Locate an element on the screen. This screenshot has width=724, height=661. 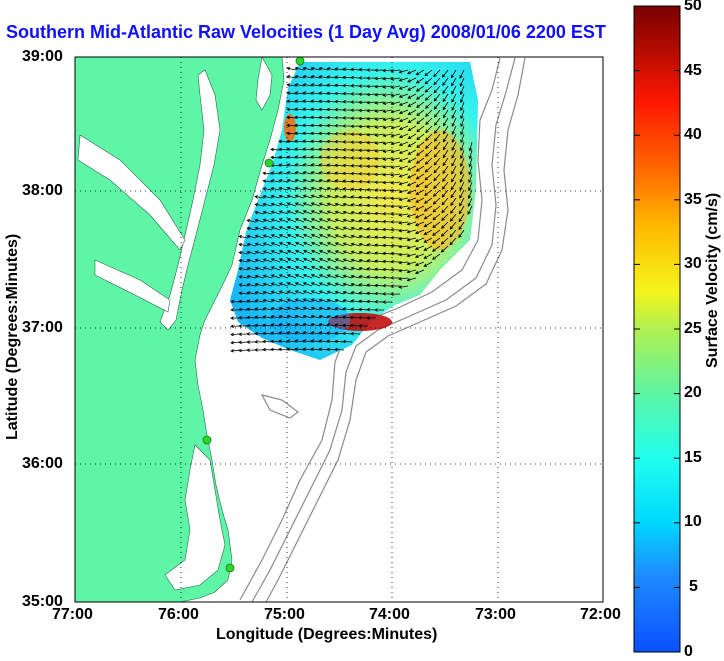
velocity-vectors is located at coordinates (351, 209).